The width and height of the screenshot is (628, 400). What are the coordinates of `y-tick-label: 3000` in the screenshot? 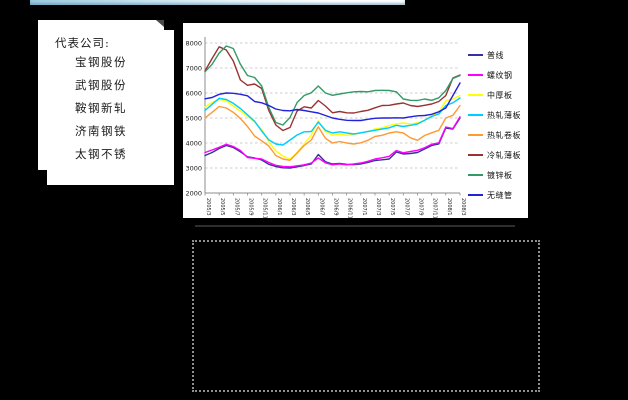 It's located at (193, 168).